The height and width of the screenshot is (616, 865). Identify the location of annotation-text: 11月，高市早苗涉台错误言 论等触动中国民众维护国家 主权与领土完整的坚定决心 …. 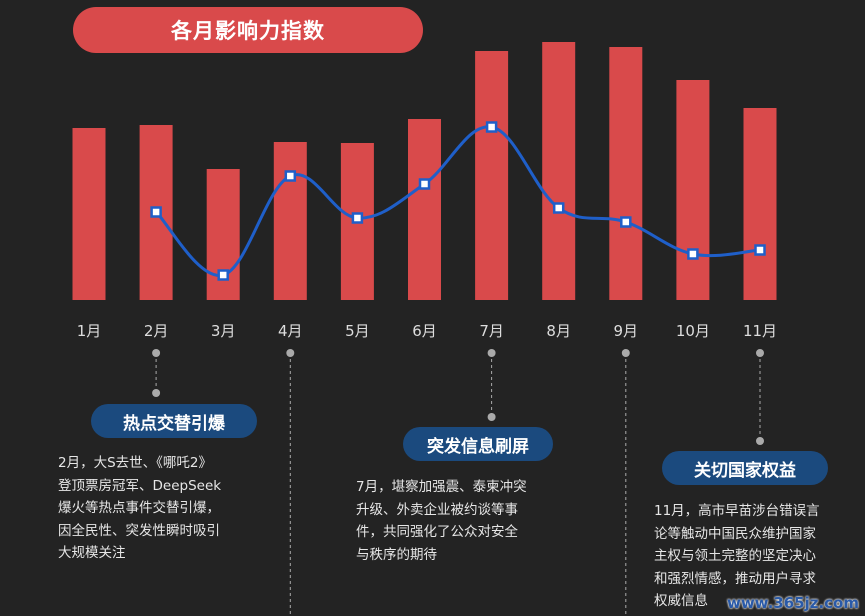
(737, 556).